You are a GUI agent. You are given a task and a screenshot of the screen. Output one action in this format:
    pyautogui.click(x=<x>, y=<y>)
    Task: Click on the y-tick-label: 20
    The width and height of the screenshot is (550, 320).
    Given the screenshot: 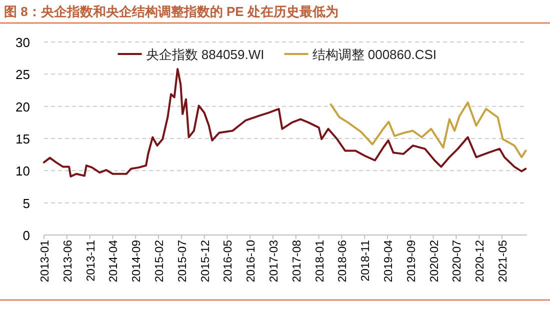 What is the action you would take?
    pyautogui.click(x=23, y=106)
    